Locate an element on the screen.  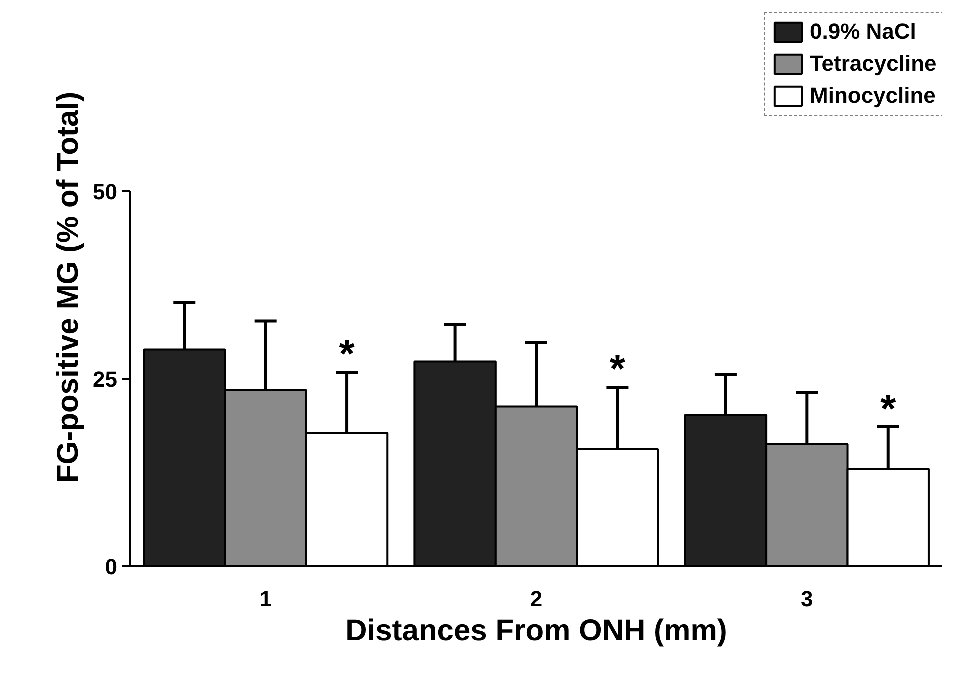
x-tick-label: 3 is located at coordinates (807, 599).